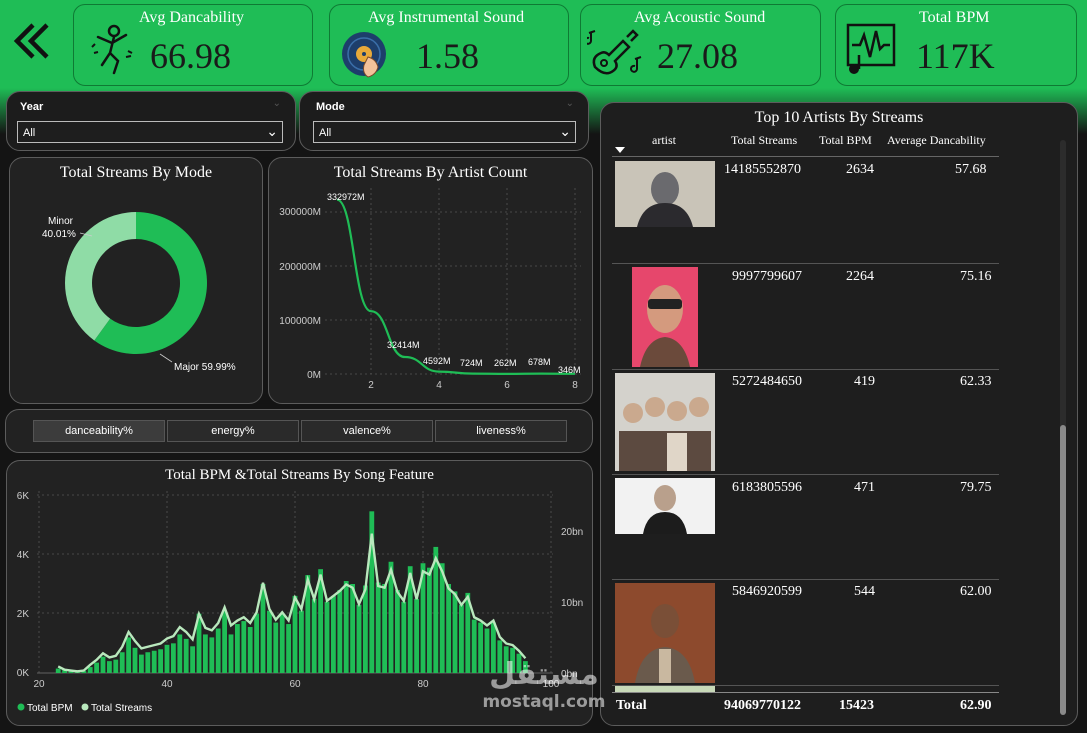 The image size is (1087, 733). What do you see at coordinates (664, 140) in the screenshot?
I see `column-header-artist: artist` at bounding box center [664, 140].